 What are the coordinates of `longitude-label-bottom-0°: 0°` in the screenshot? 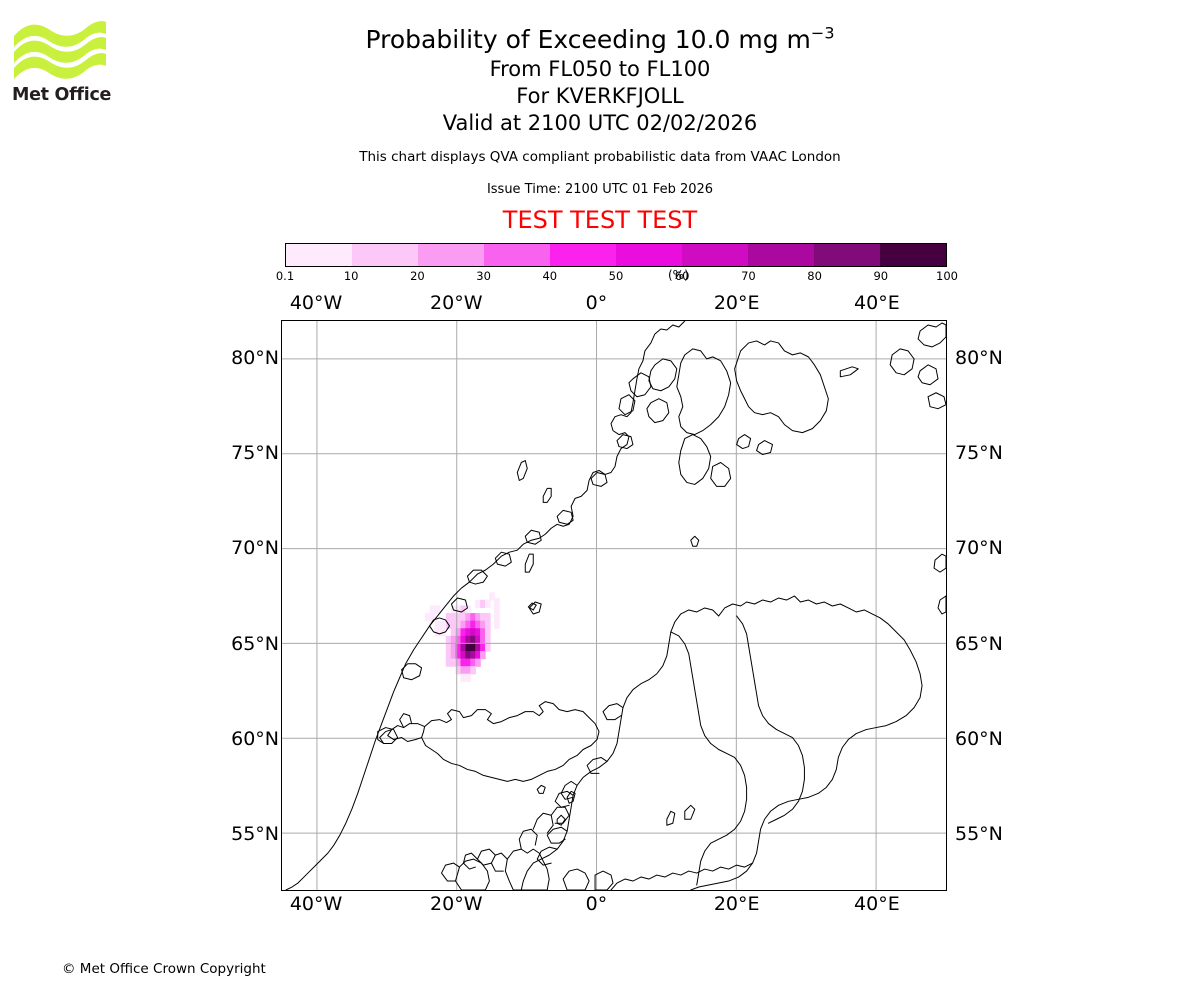 It's located at (596, 904).